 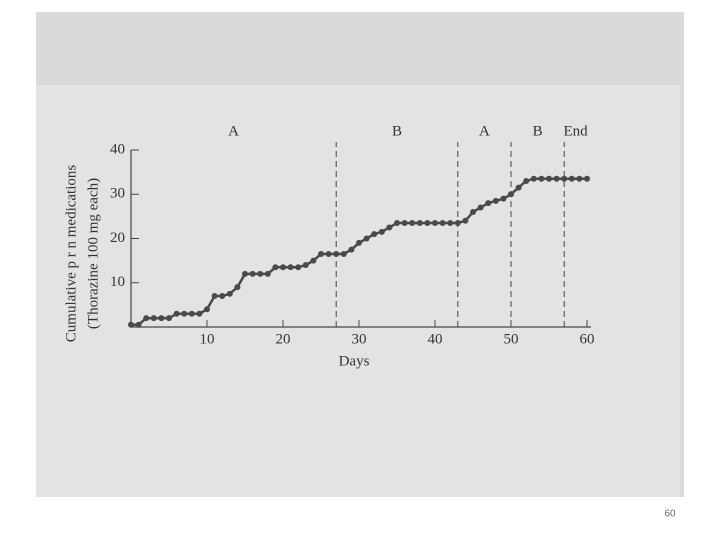 What do you see at coordinates (283, 339) in the screenshot?
I see `x-tick-label: 20` at bounding box center [283, 339].